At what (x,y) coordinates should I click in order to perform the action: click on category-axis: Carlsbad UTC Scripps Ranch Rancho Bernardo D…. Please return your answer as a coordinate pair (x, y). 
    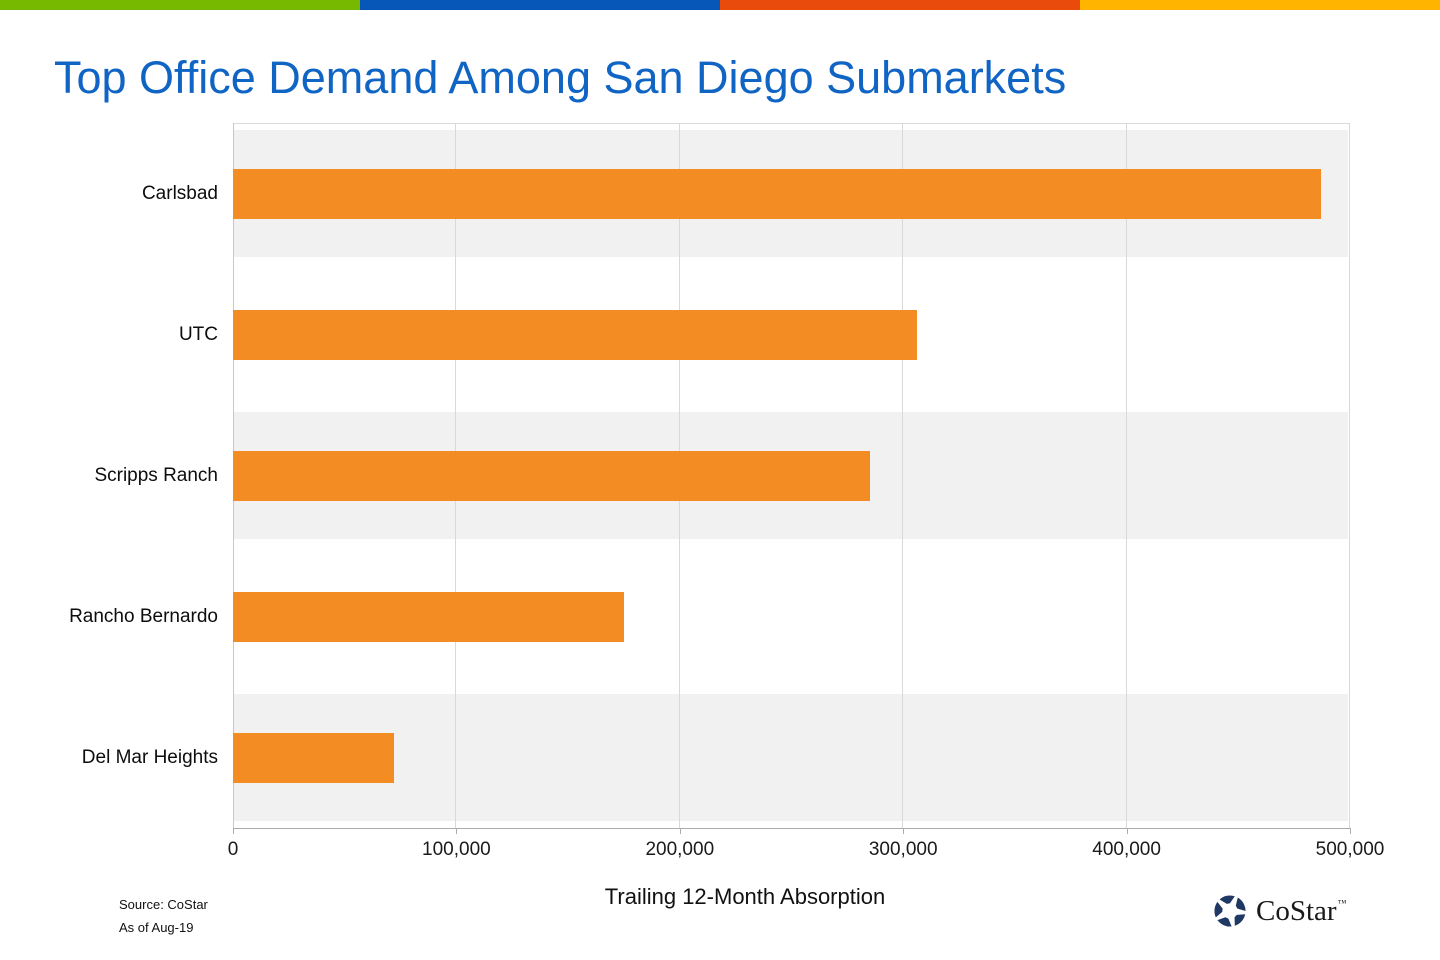
    Looking at the image, I should click on (109, 475).